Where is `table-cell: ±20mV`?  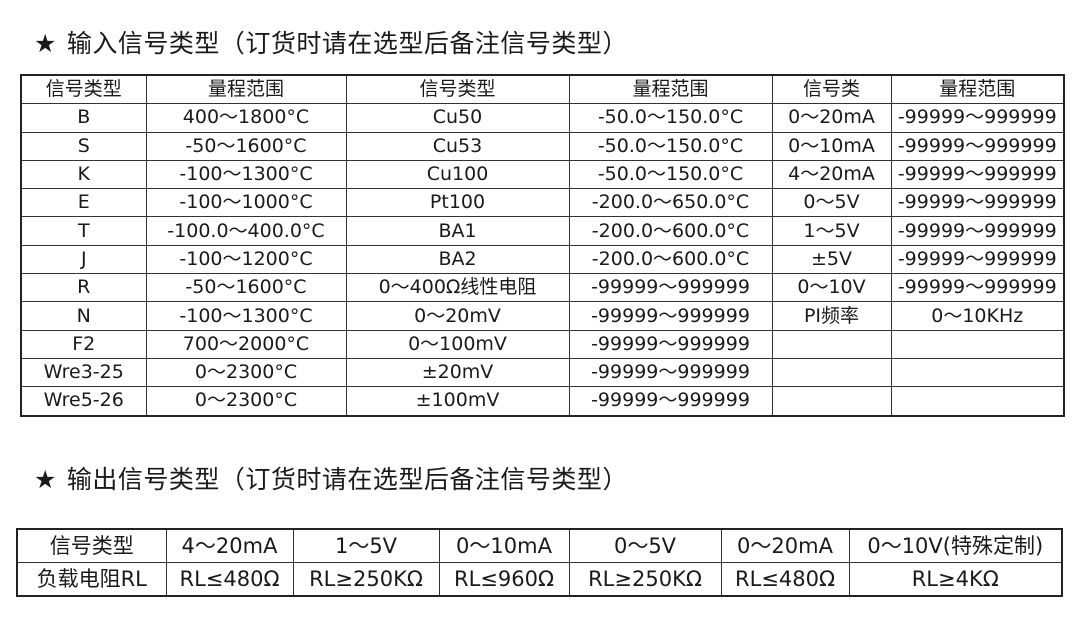
table-cell: ±20mV is located at coordinates (457, 372).